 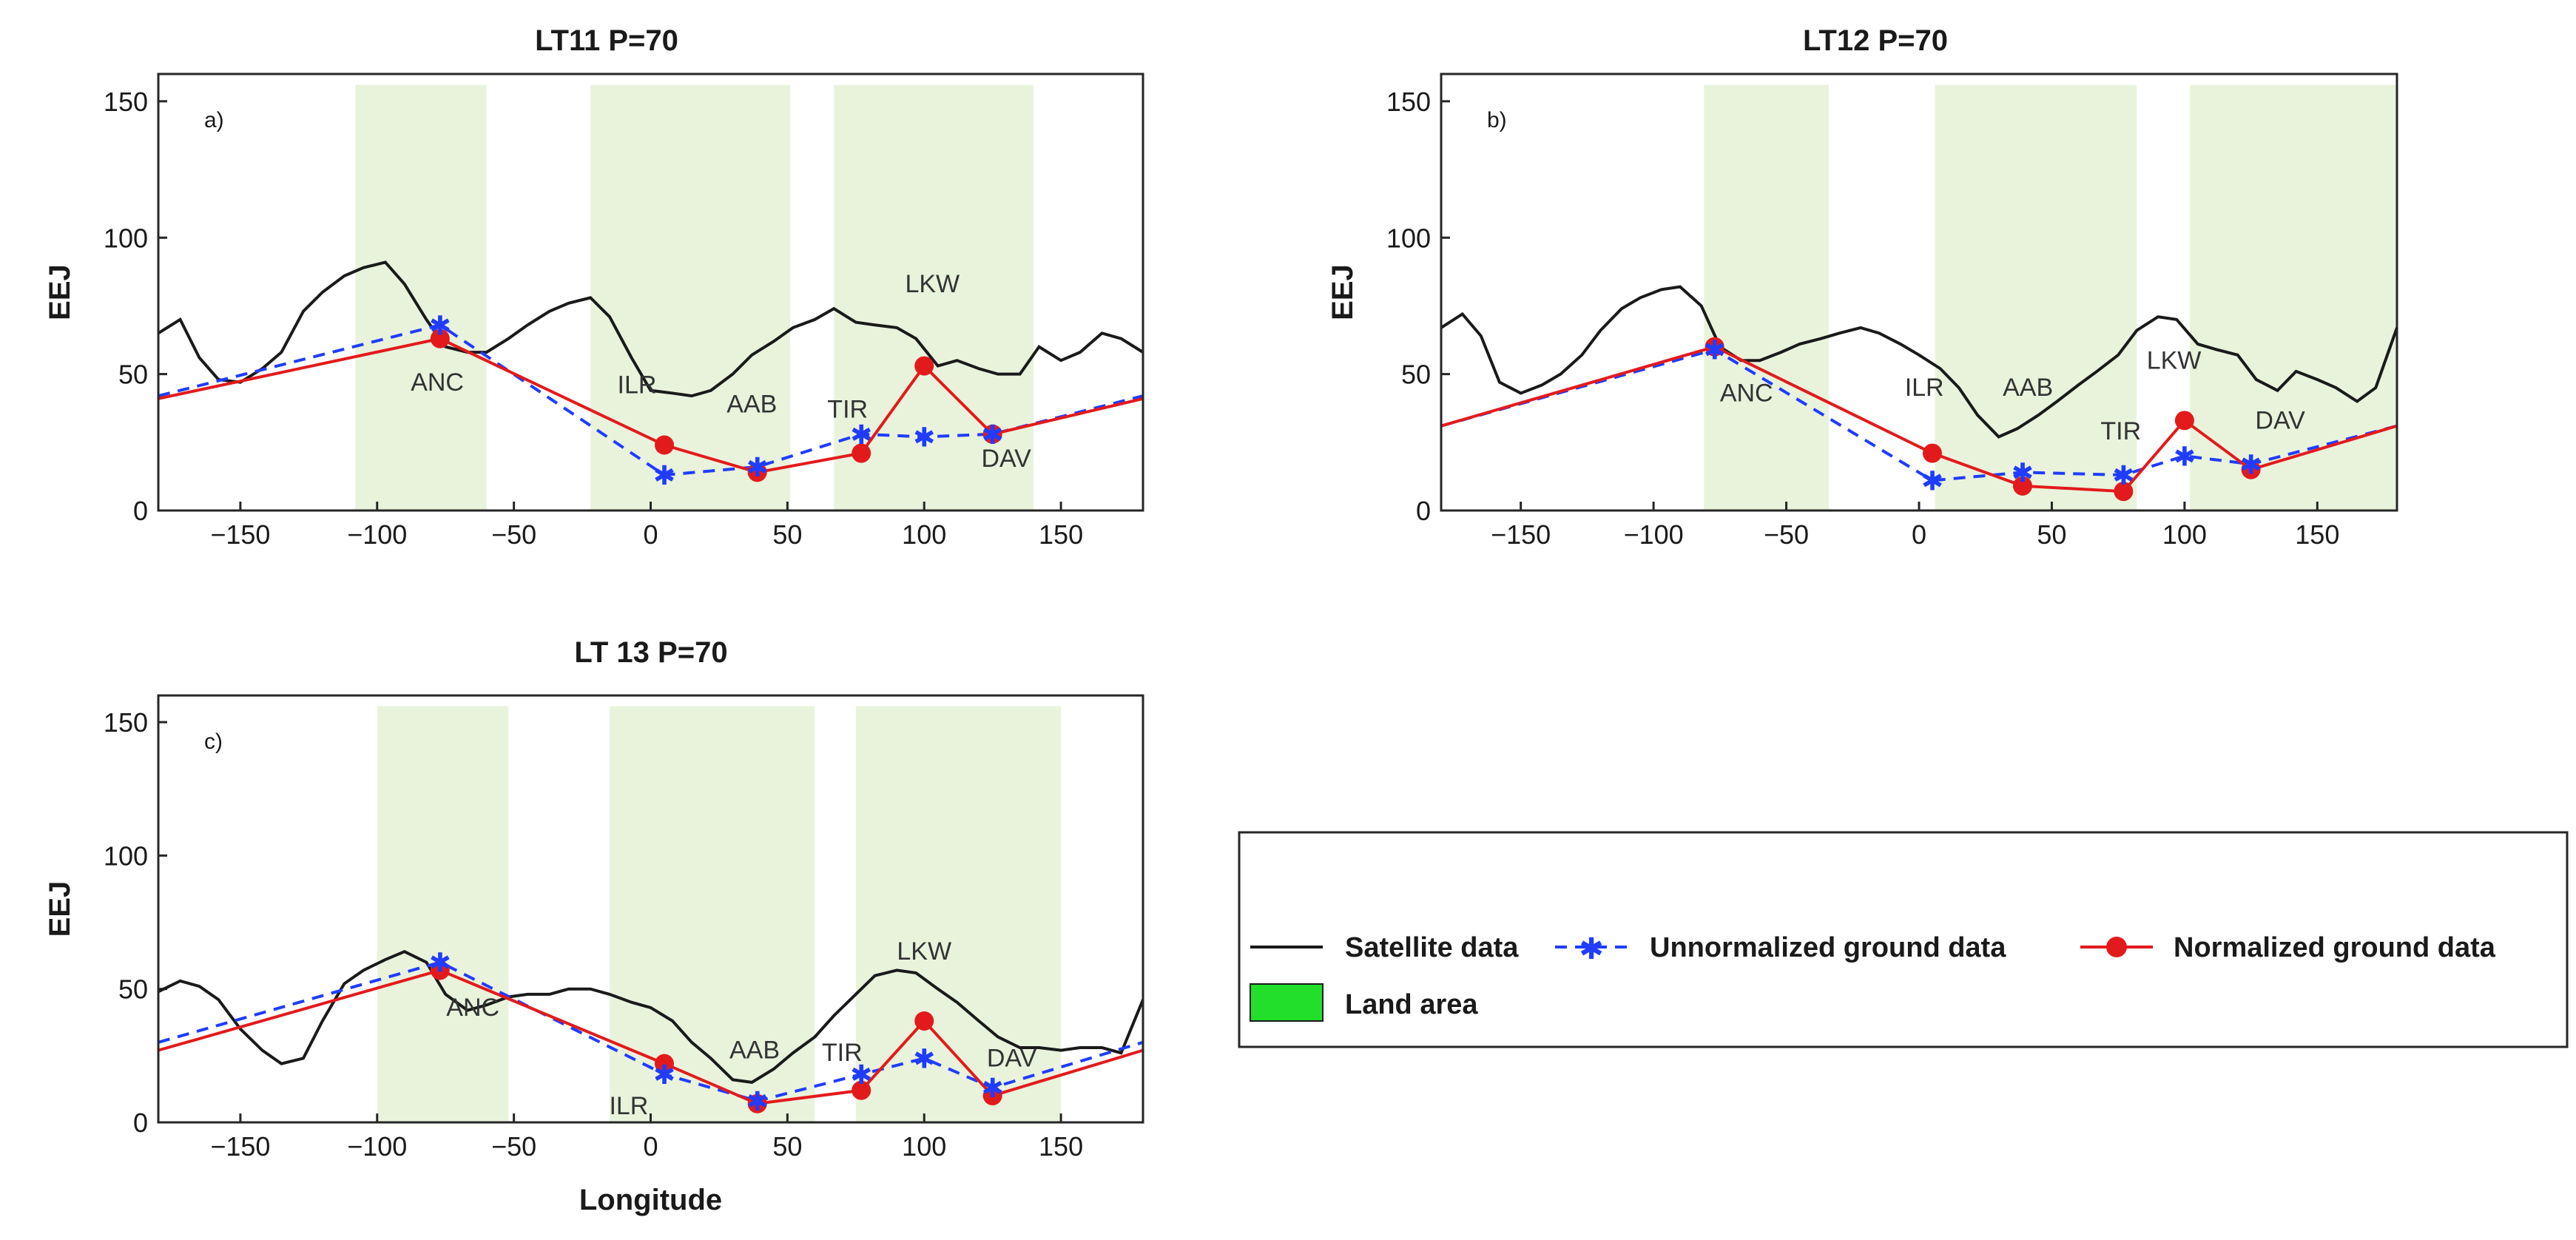 What do you see at coordinates (213, 741) in the screenshot?
I see `panel-label: c)` at bounding box center [213, 741].